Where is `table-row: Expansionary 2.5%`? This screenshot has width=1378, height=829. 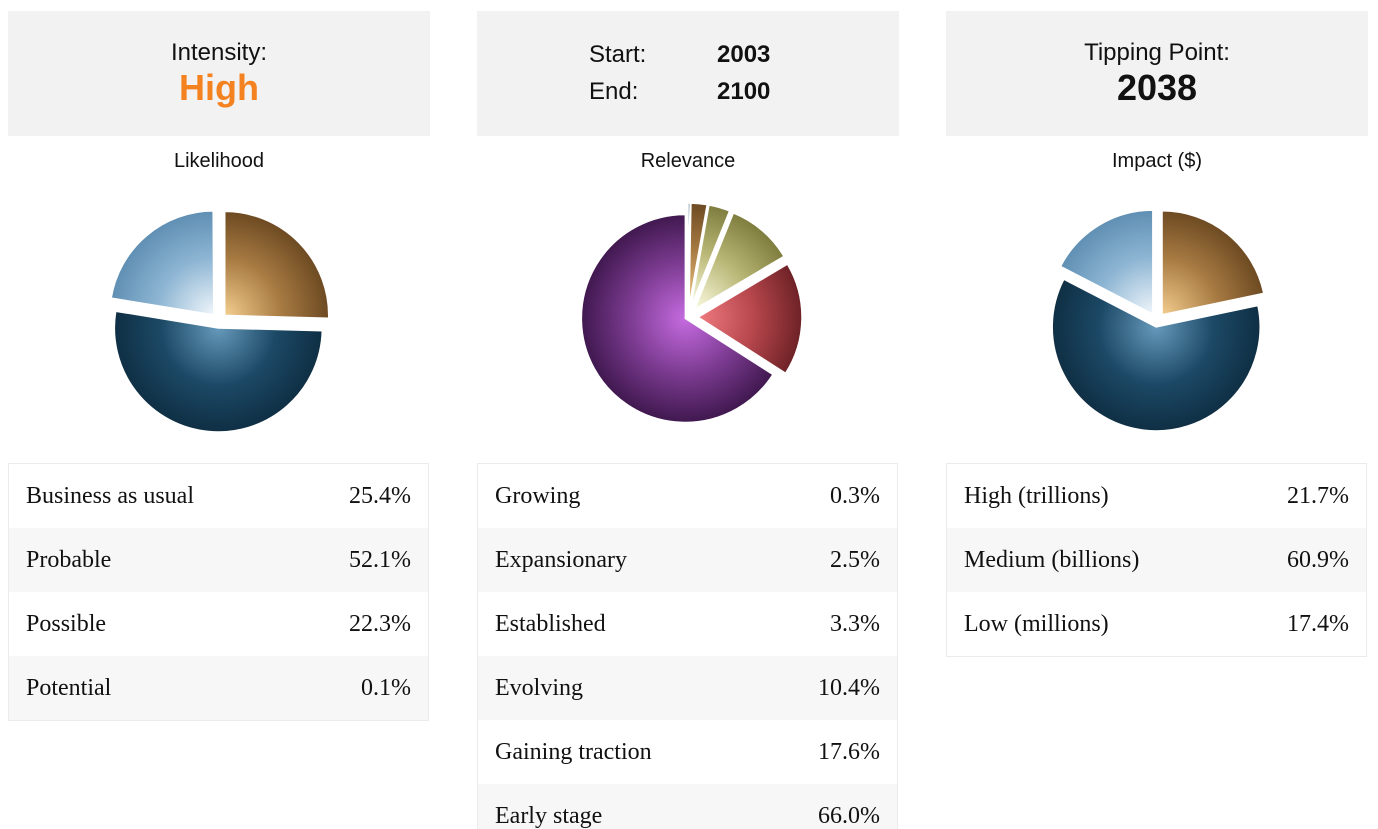
table-row: Expansionary 2.5% is located at coordinates (687, 560).